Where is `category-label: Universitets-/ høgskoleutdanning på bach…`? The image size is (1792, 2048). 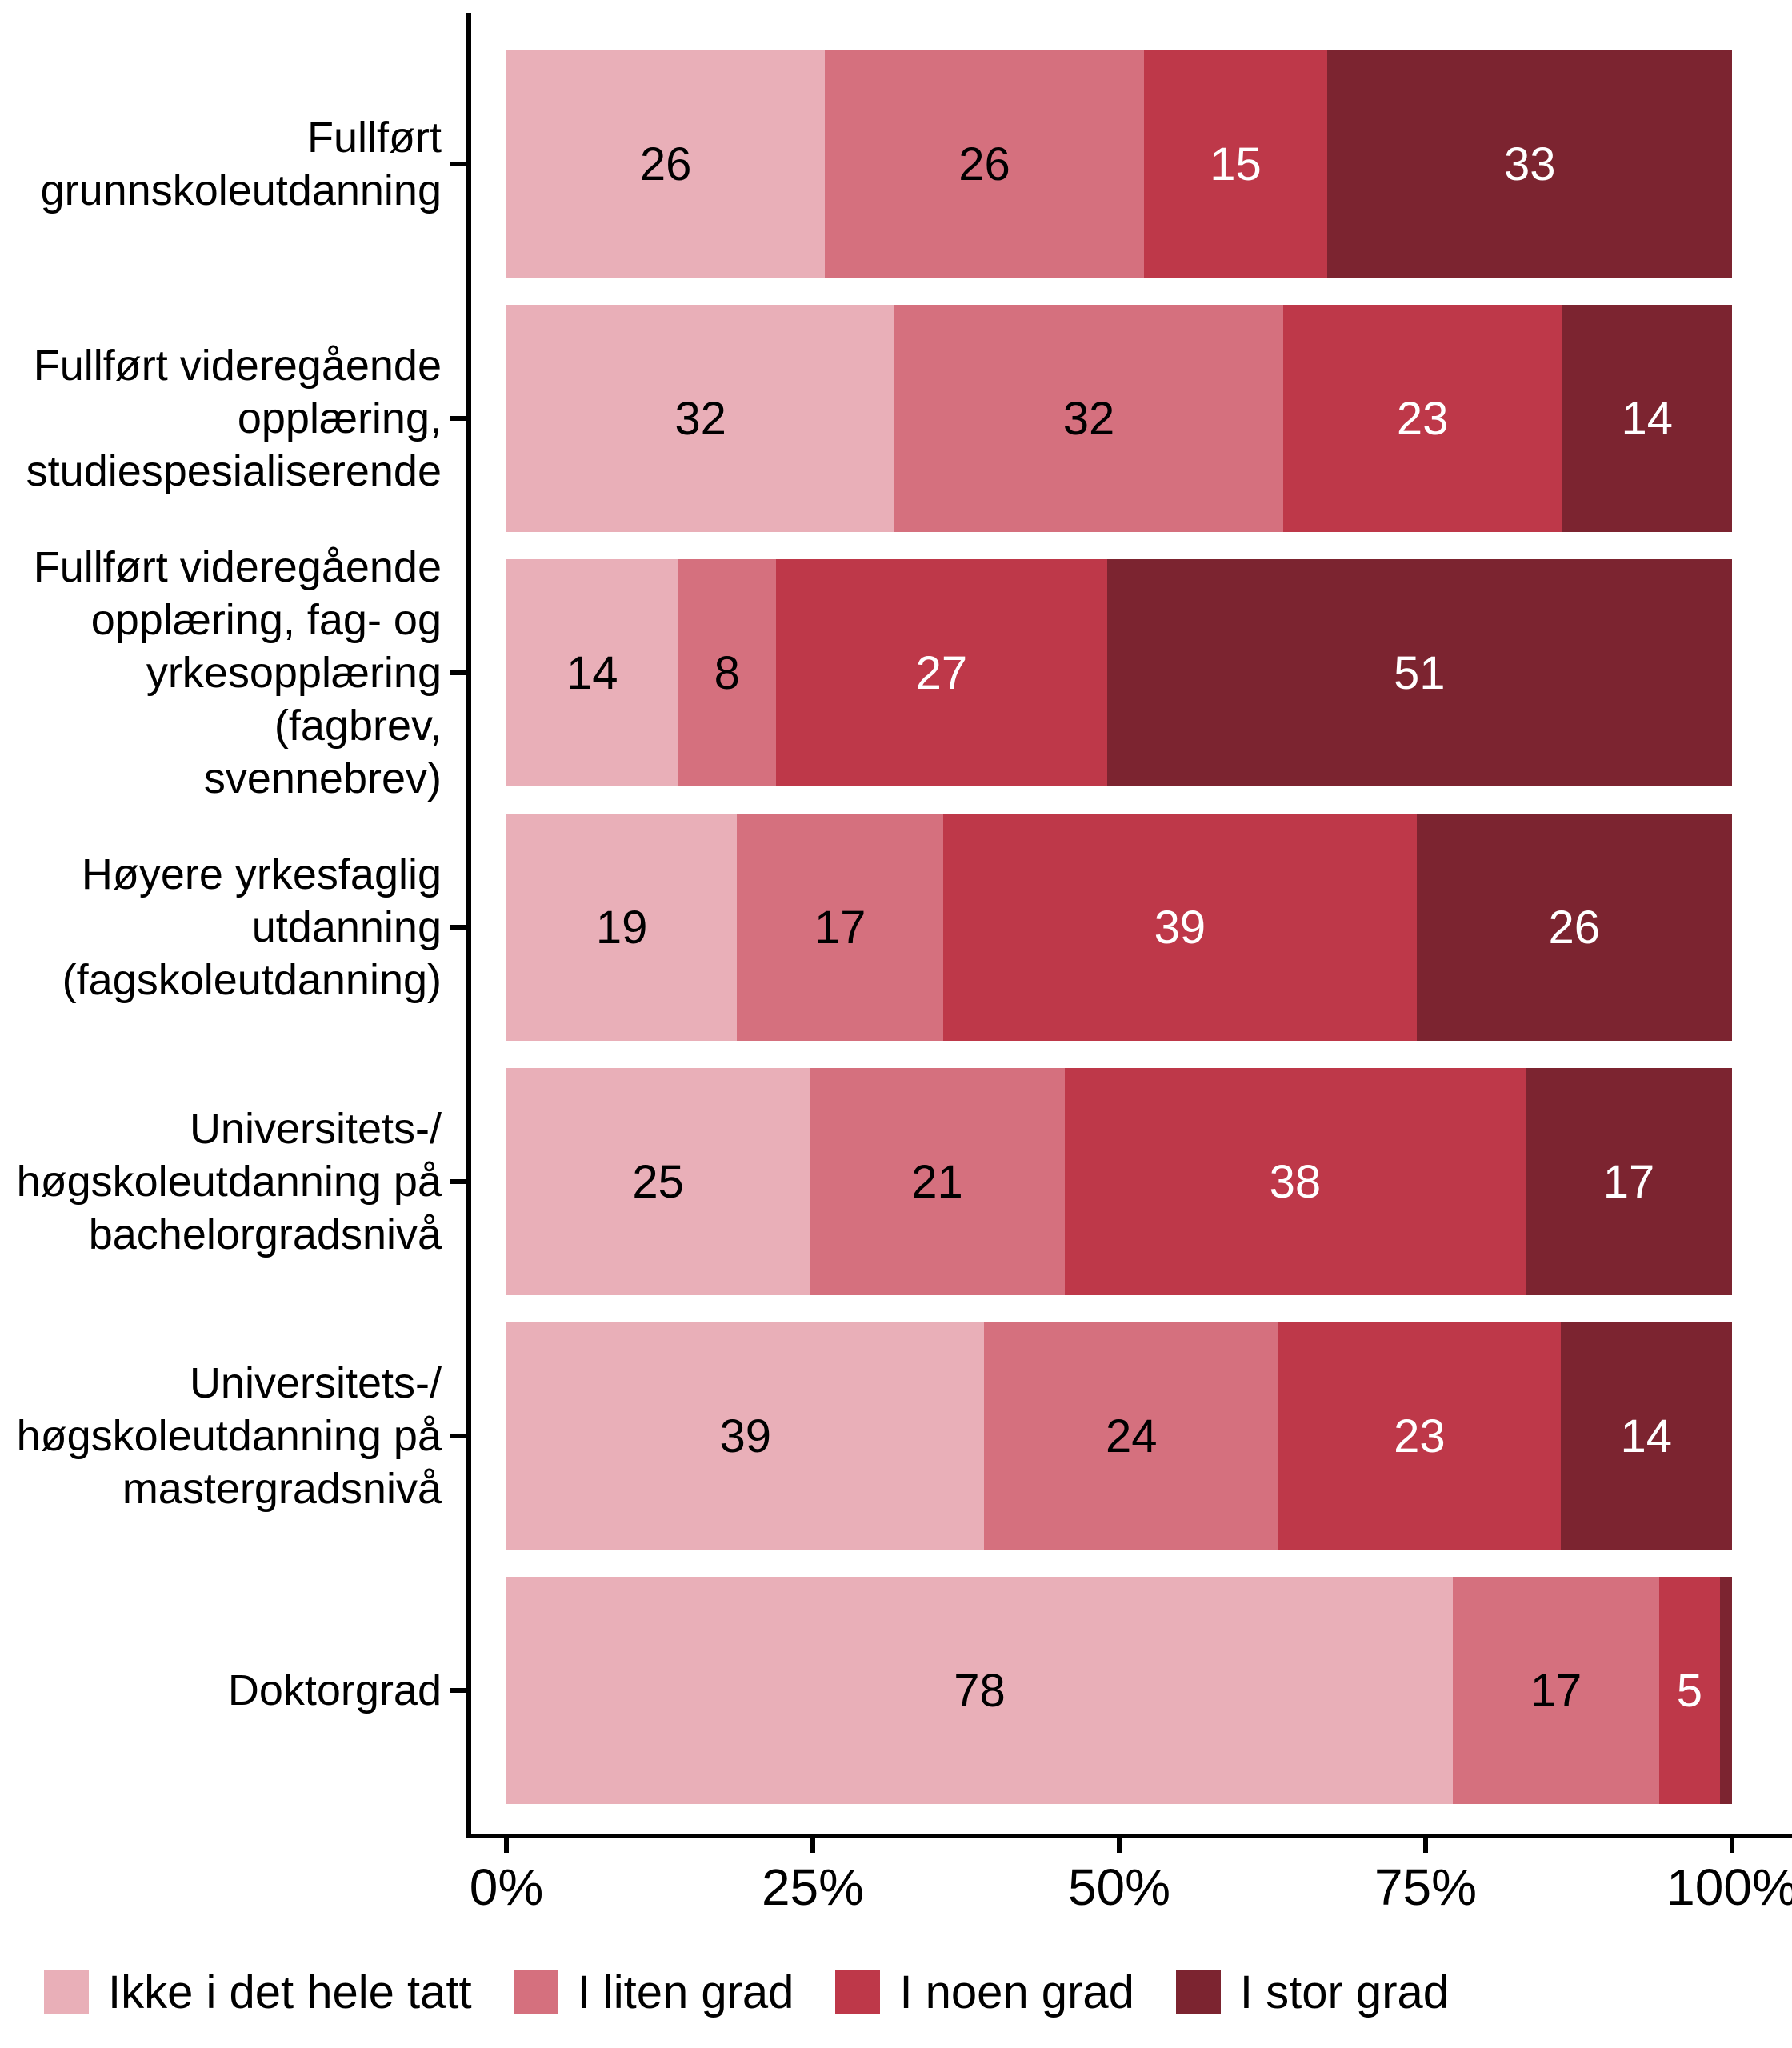 category-label: Universitets-/ høgskoleutdanning på bach… is located at coordinates (229, 1181).